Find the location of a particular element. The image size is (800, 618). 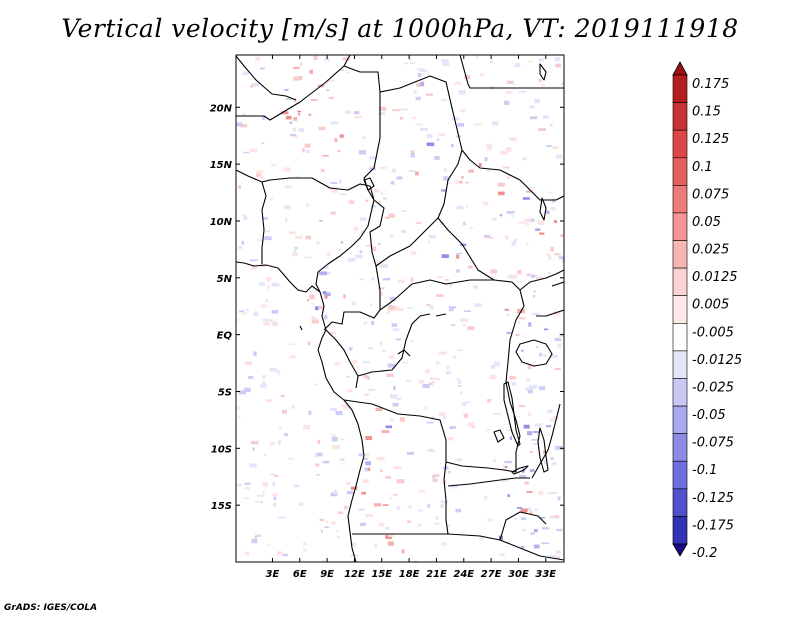

lat-tick-label: EQ is located at coordinates (225, 336).